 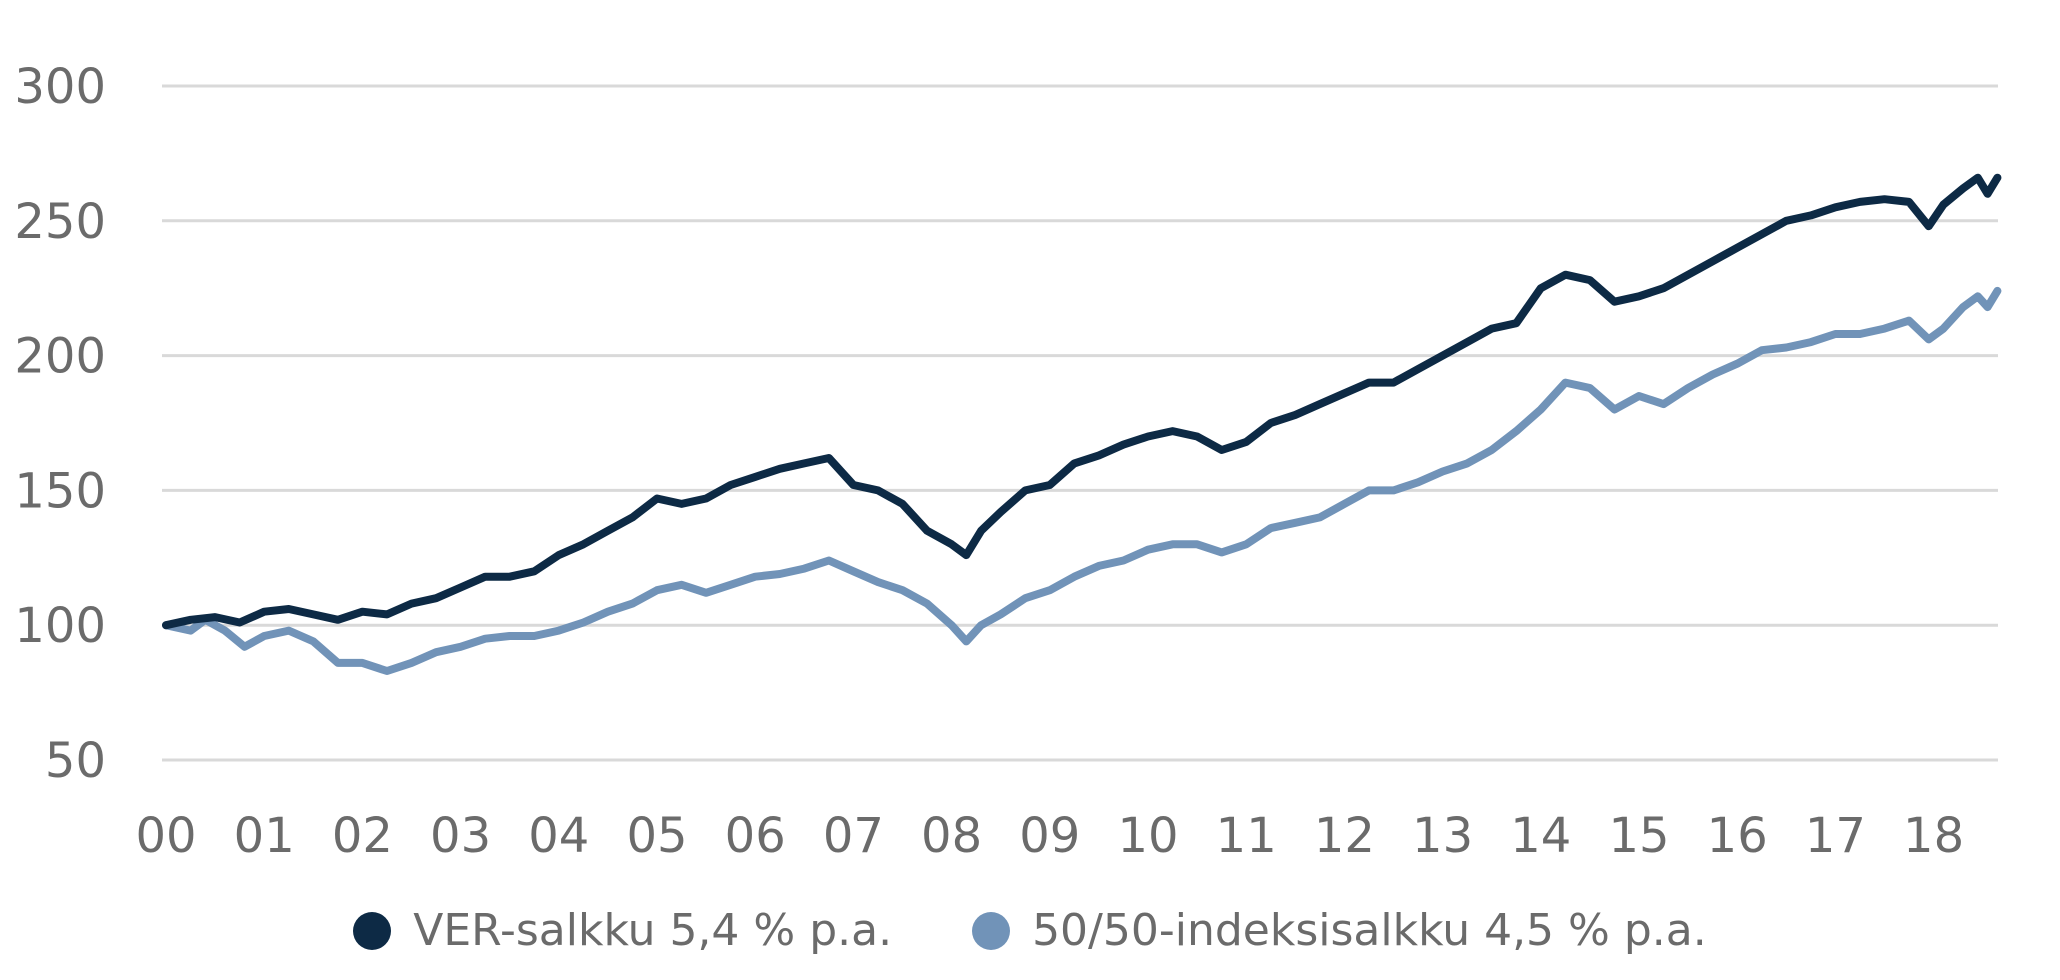 I want to click on legend-marker-indeksisalkku, so click(x=991, y=930).